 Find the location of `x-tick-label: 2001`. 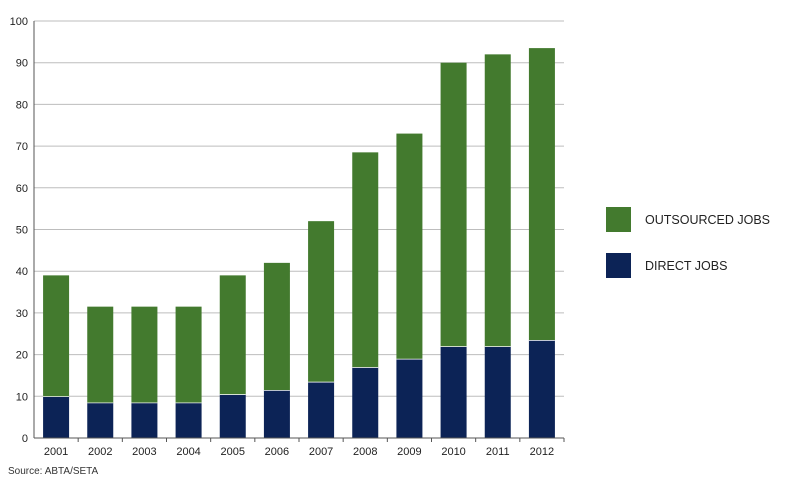

x-tick-label: 2001 is located at coordinates (56, 452).